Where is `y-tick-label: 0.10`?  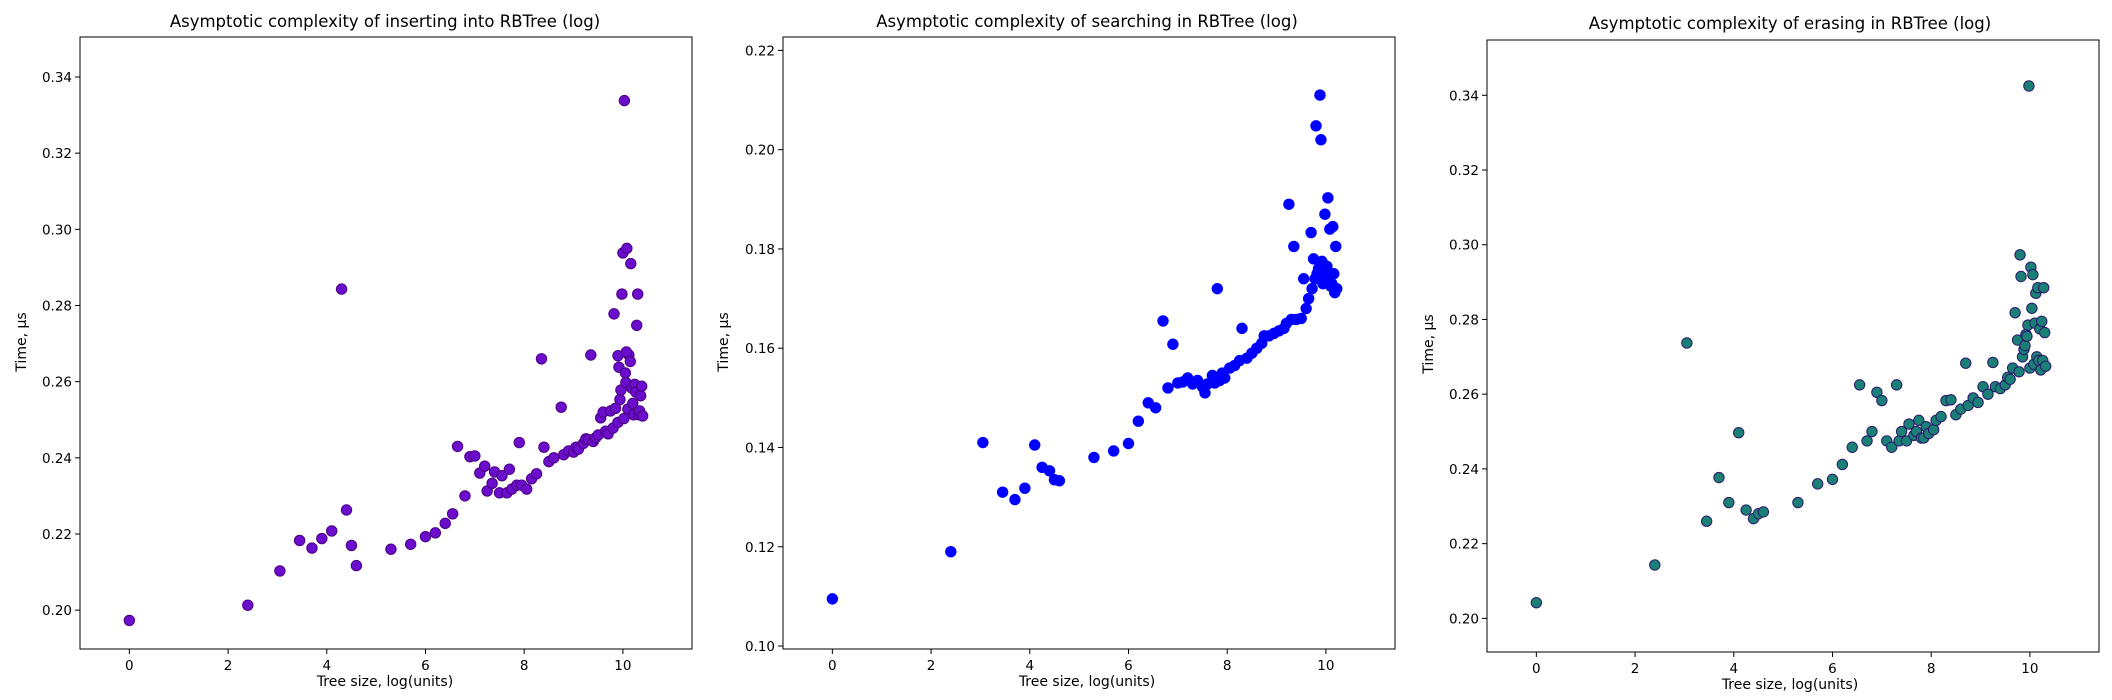
y-tick-label: 0.10 is located at coordinates (760, 647).